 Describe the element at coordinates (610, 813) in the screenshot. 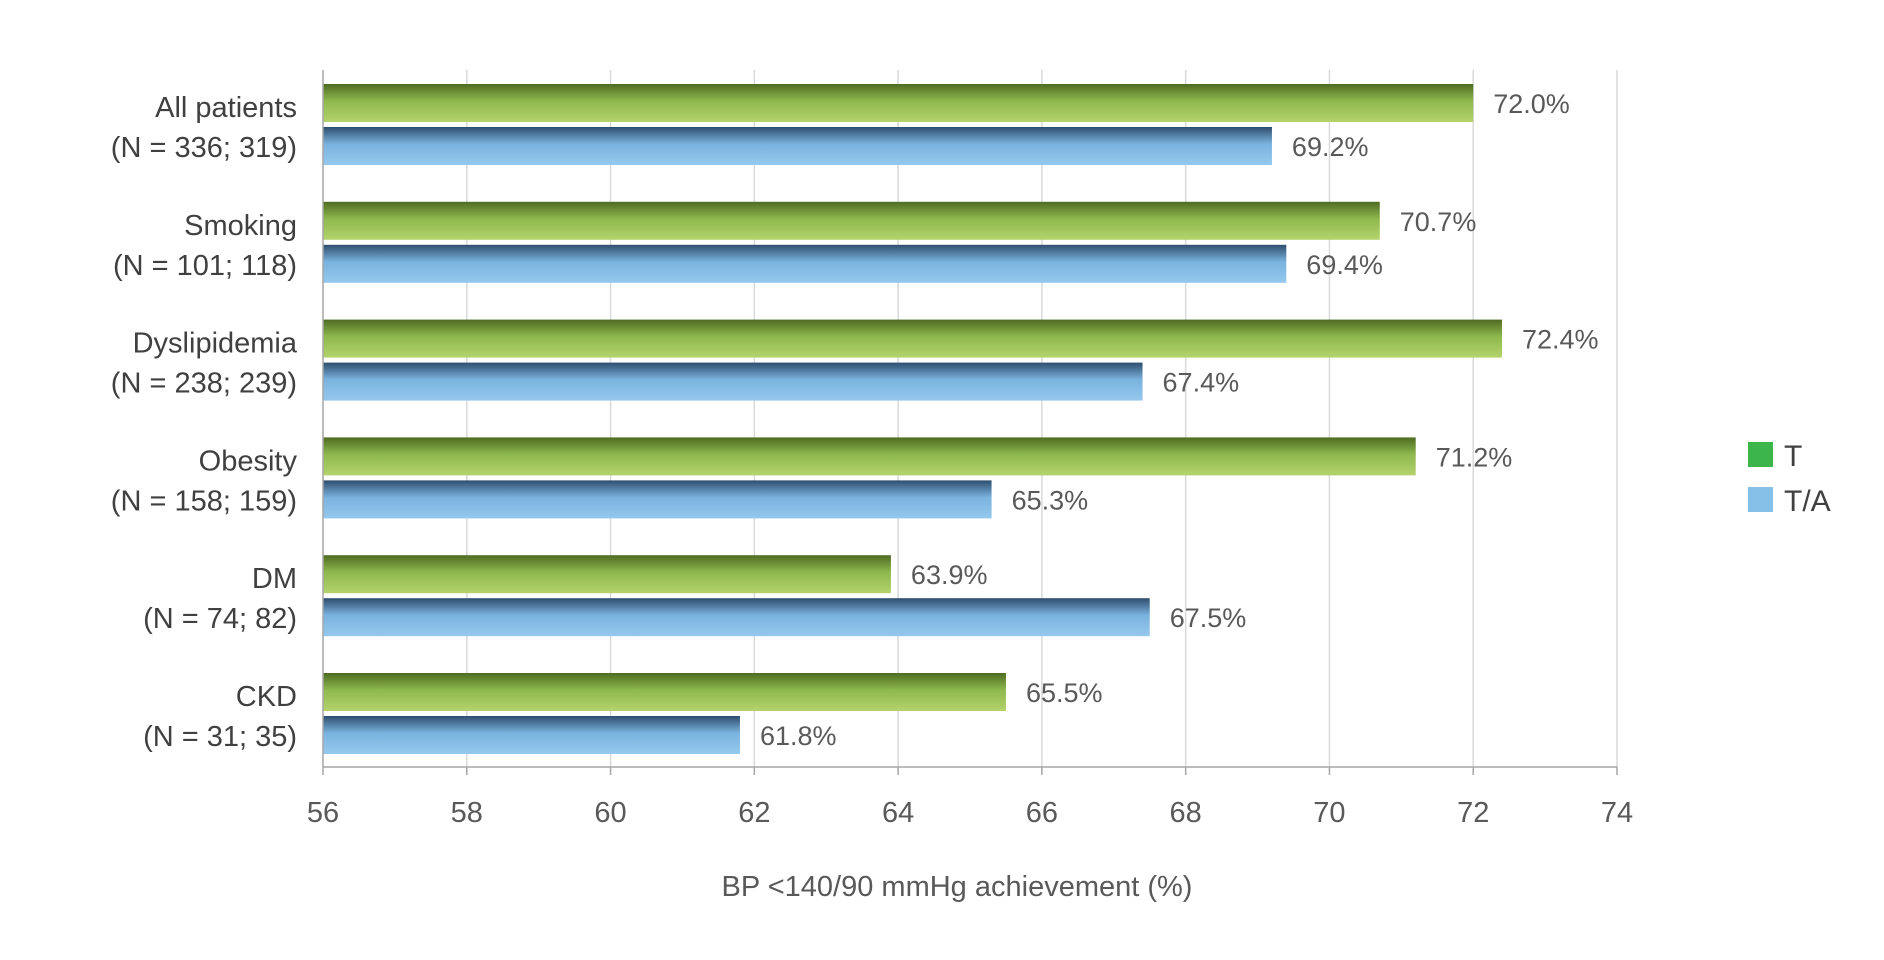

I see `x-tick-label: 60` at that location.